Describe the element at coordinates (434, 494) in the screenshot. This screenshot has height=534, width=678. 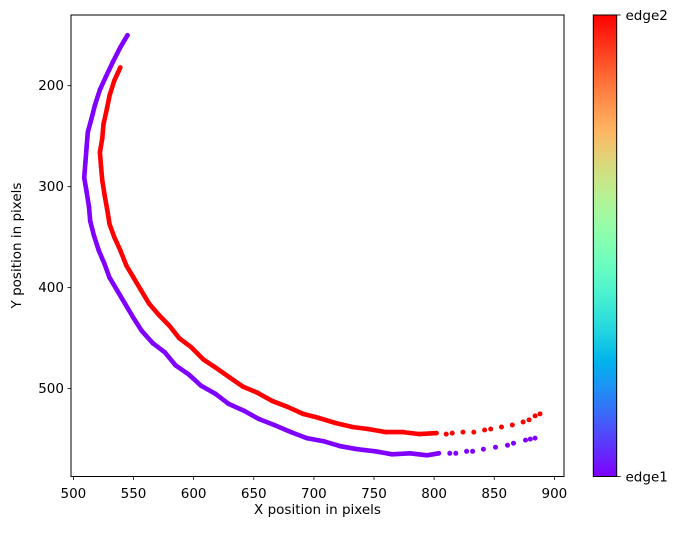
I see `x-tick-label: 800` at that location.